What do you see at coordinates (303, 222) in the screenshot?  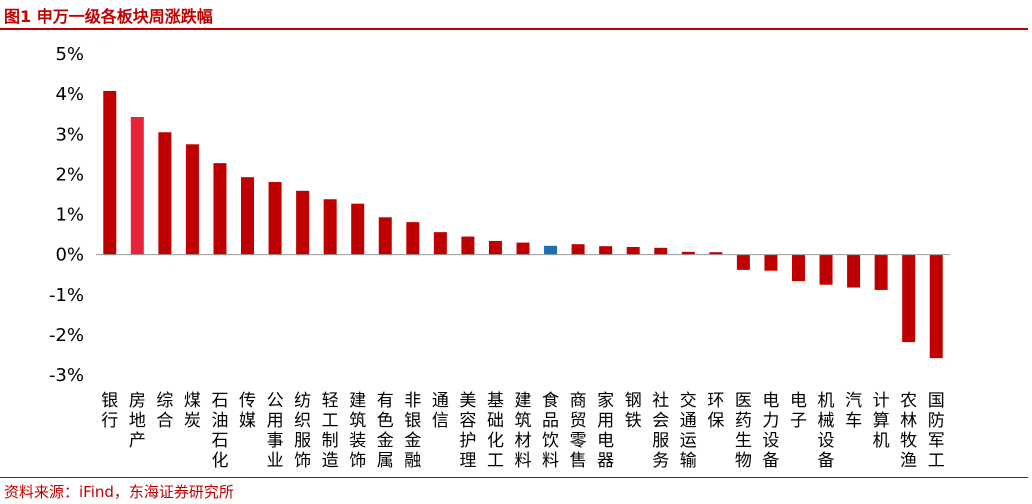 I see `bar-纺织服饰` at bounding box center [303, 222].